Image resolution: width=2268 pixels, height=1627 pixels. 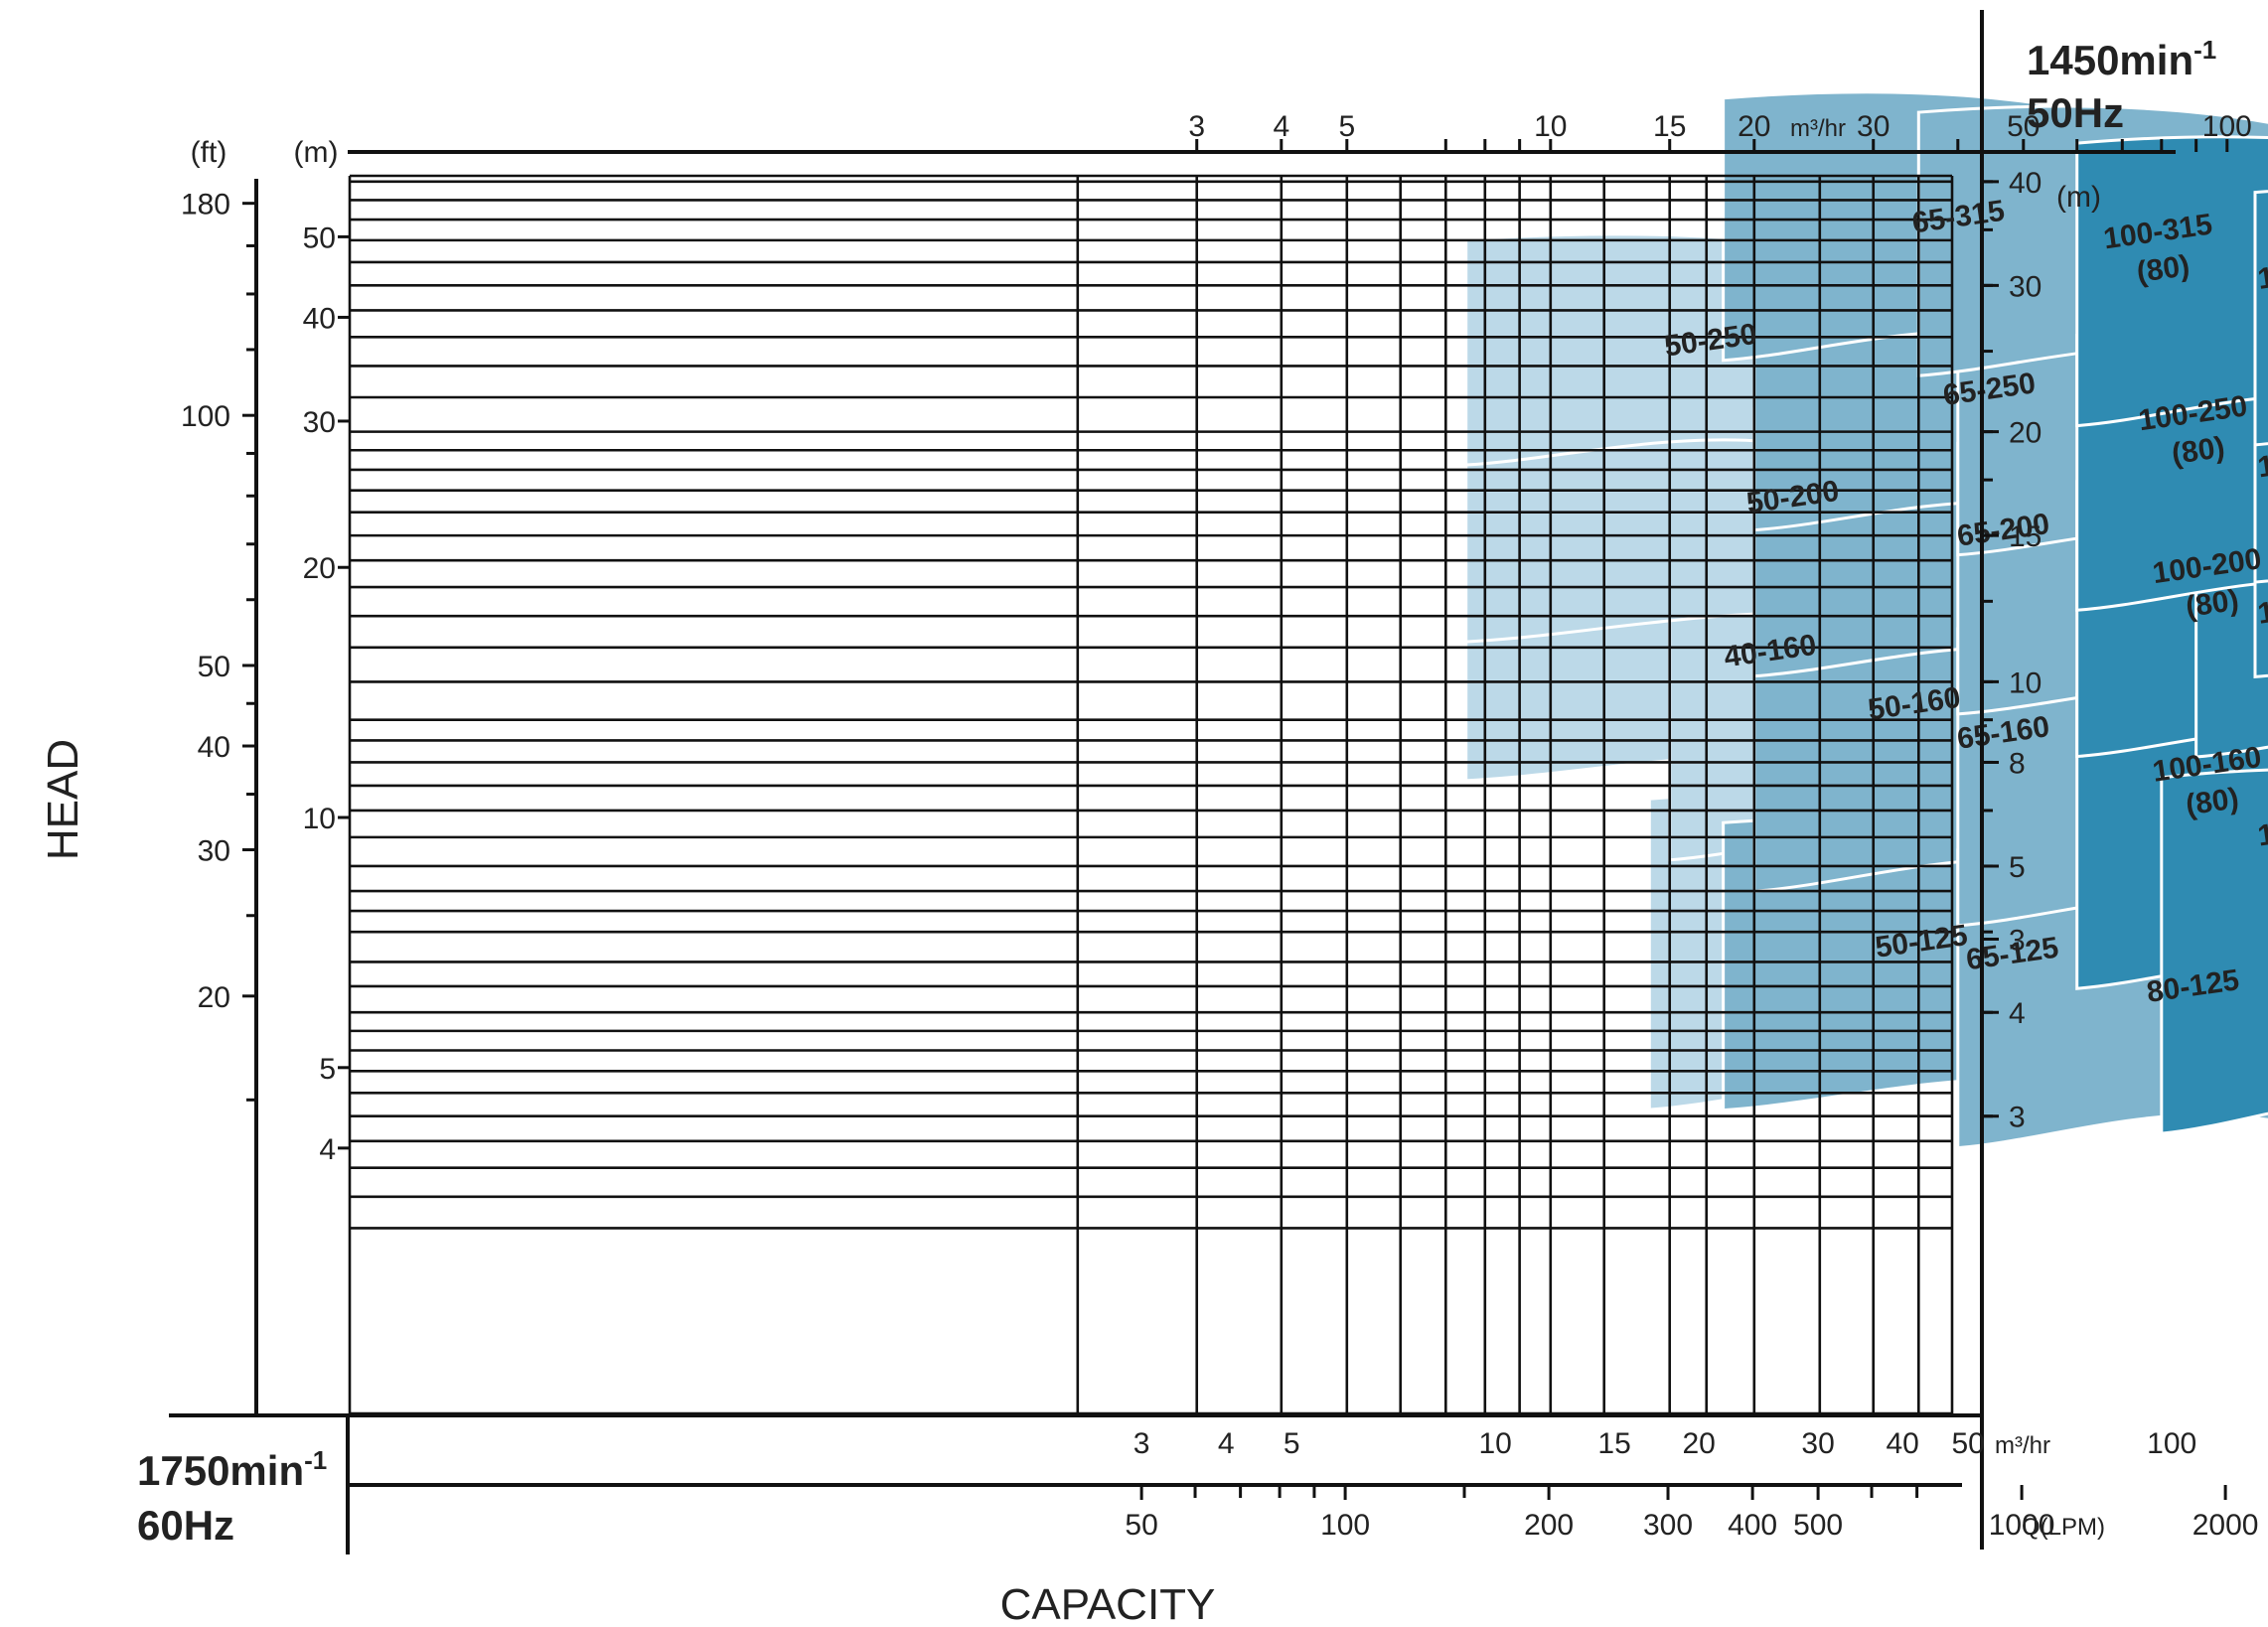 What do you see at coordinates (185, 1525) in the screenshot?
I see `bottom-frequency-label: 60Hz` at bounding box center [185, 1525].